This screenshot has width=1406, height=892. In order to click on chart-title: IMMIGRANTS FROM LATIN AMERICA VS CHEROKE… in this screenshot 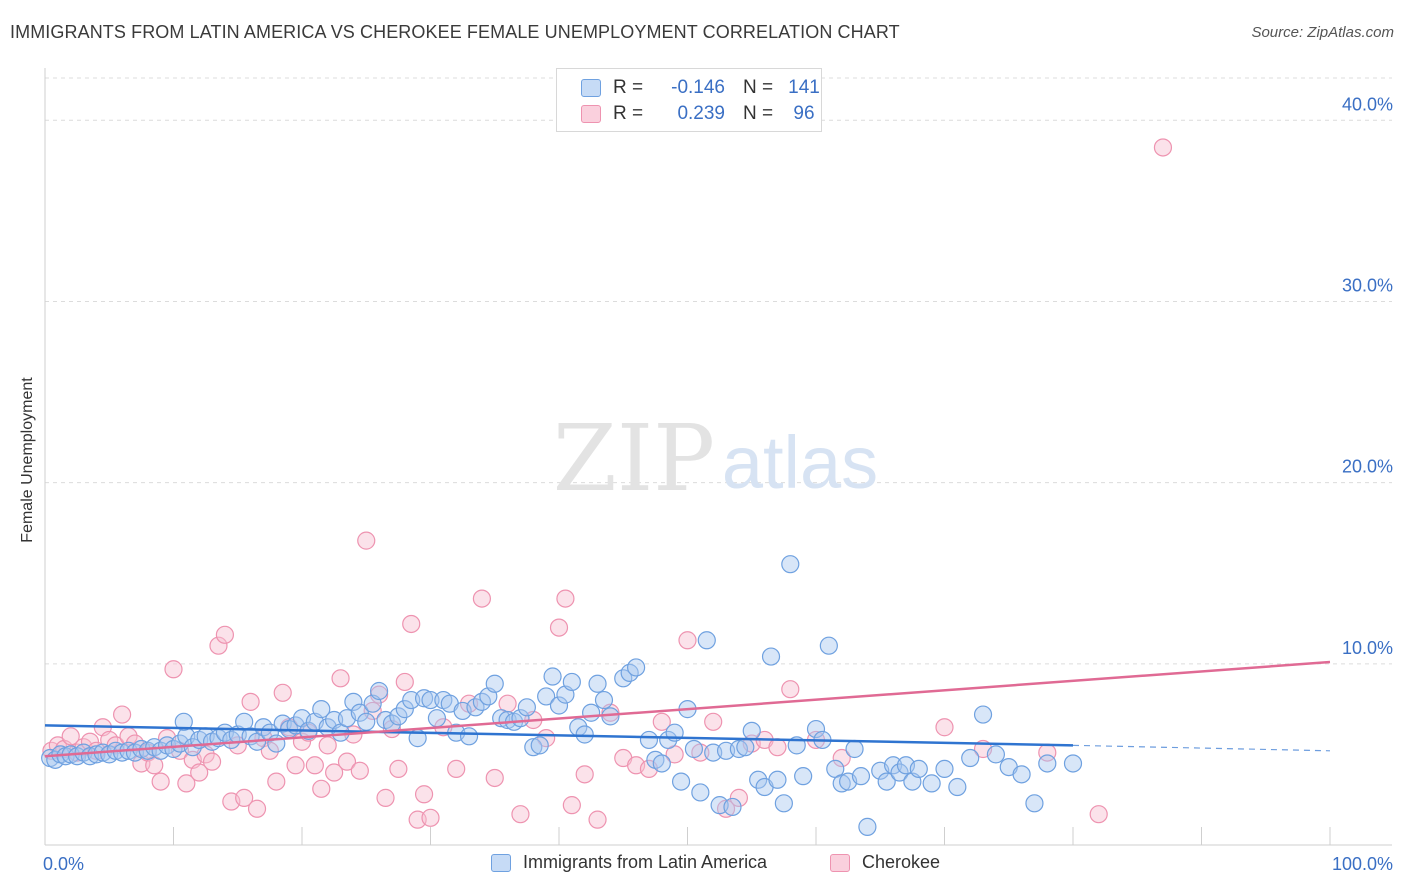, I will do `click(455, 32)`.